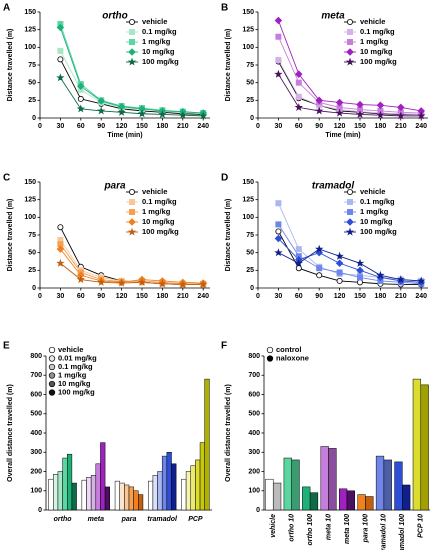 The height and width of the screenshot is (550, 437). What do you see at coordinates (36, 471) in the screenshot?
I see `y-tick-label: 200` at bounding box center [36, 471].